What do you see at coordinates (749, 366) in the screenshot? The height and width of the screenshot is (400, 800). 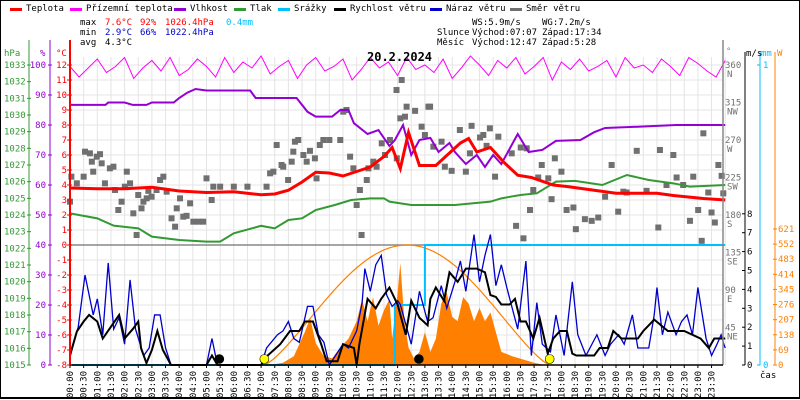 I see `wind-tick-label: 0` at bounding box center [749, 366].